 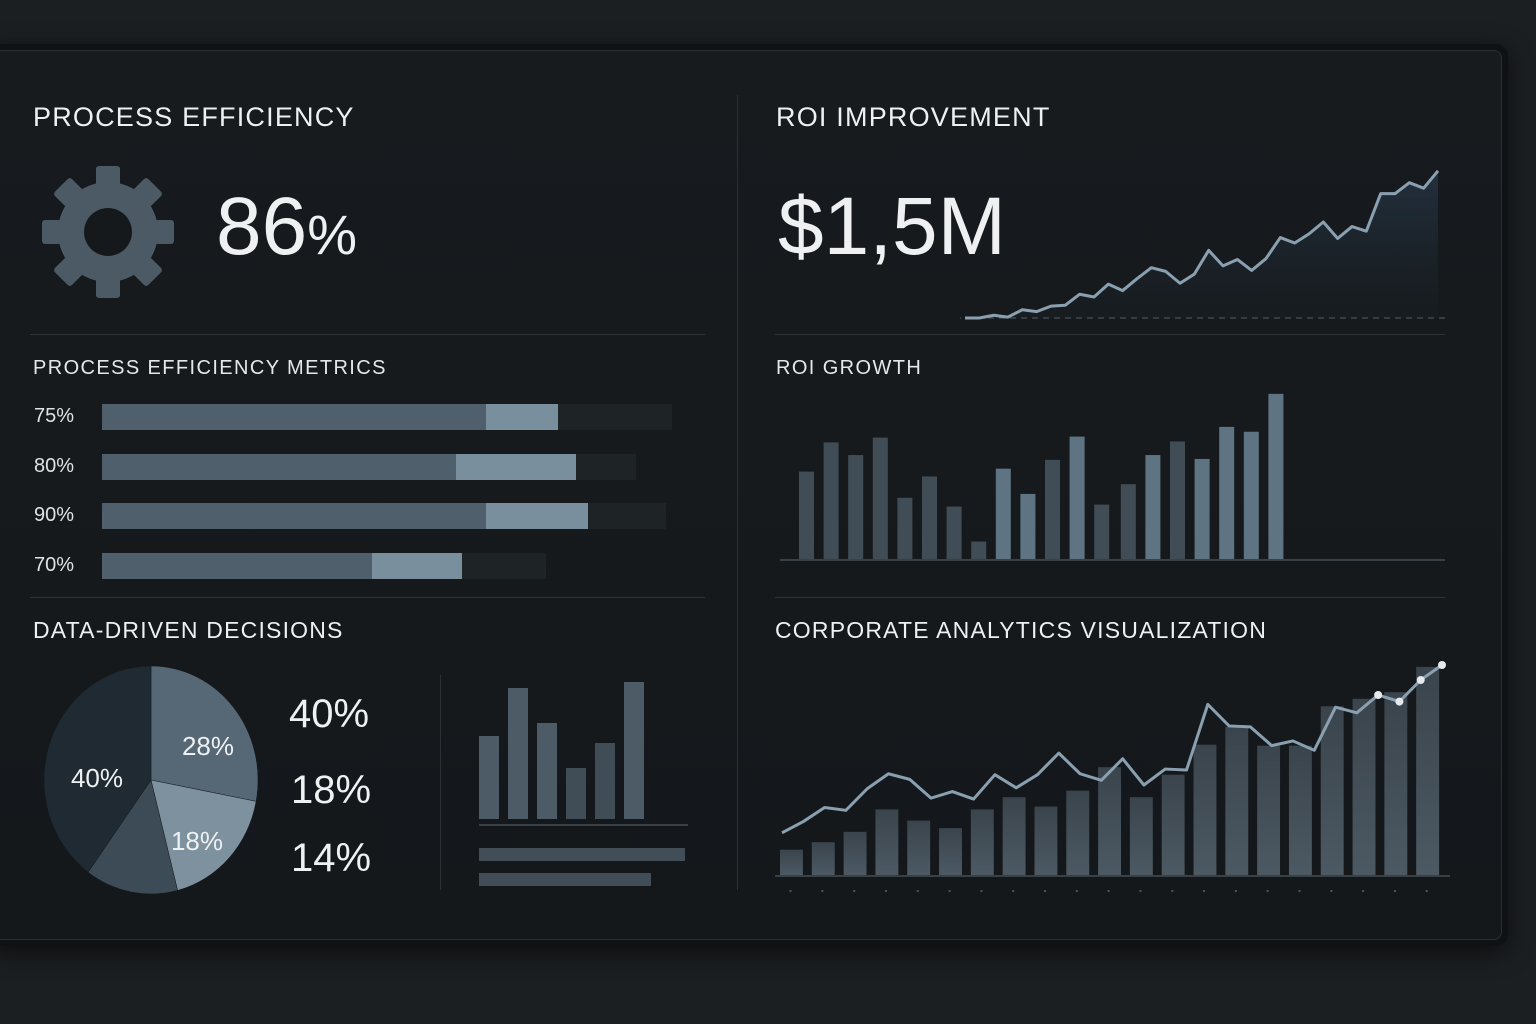 I want to click on roi-trend-chart, so click(x=1204, y=244).